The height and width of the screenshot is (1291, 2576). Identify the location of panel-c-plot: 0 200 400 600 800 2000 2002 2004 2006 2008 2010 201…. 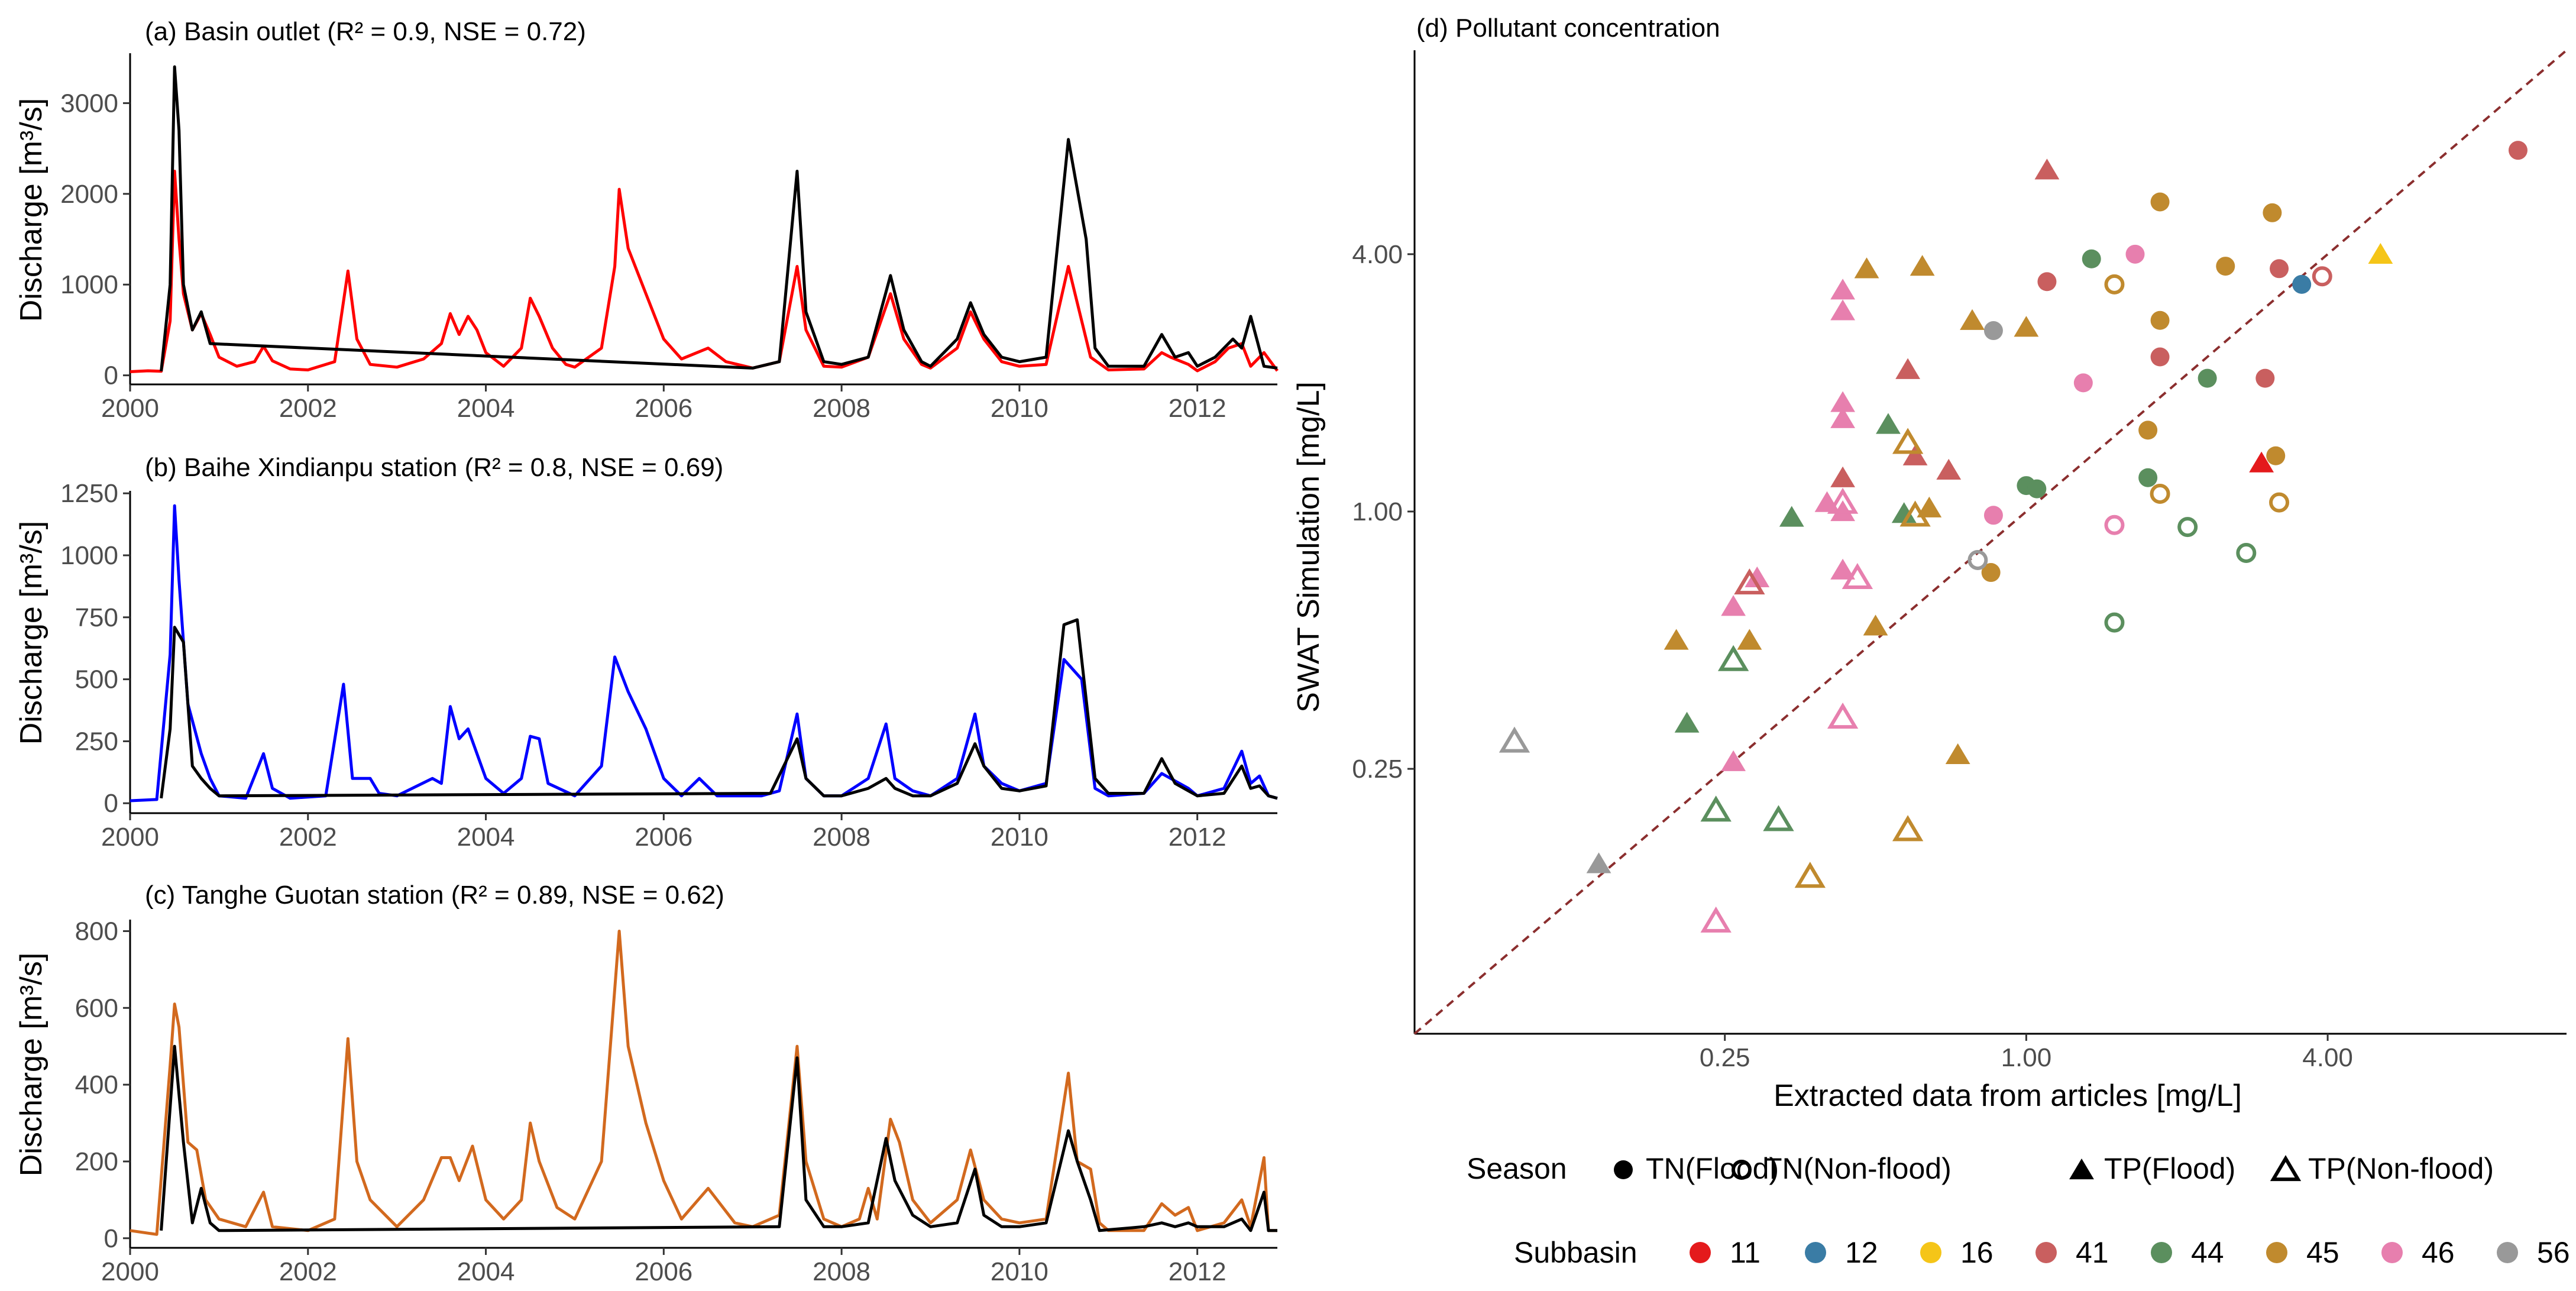
(676, 1101).